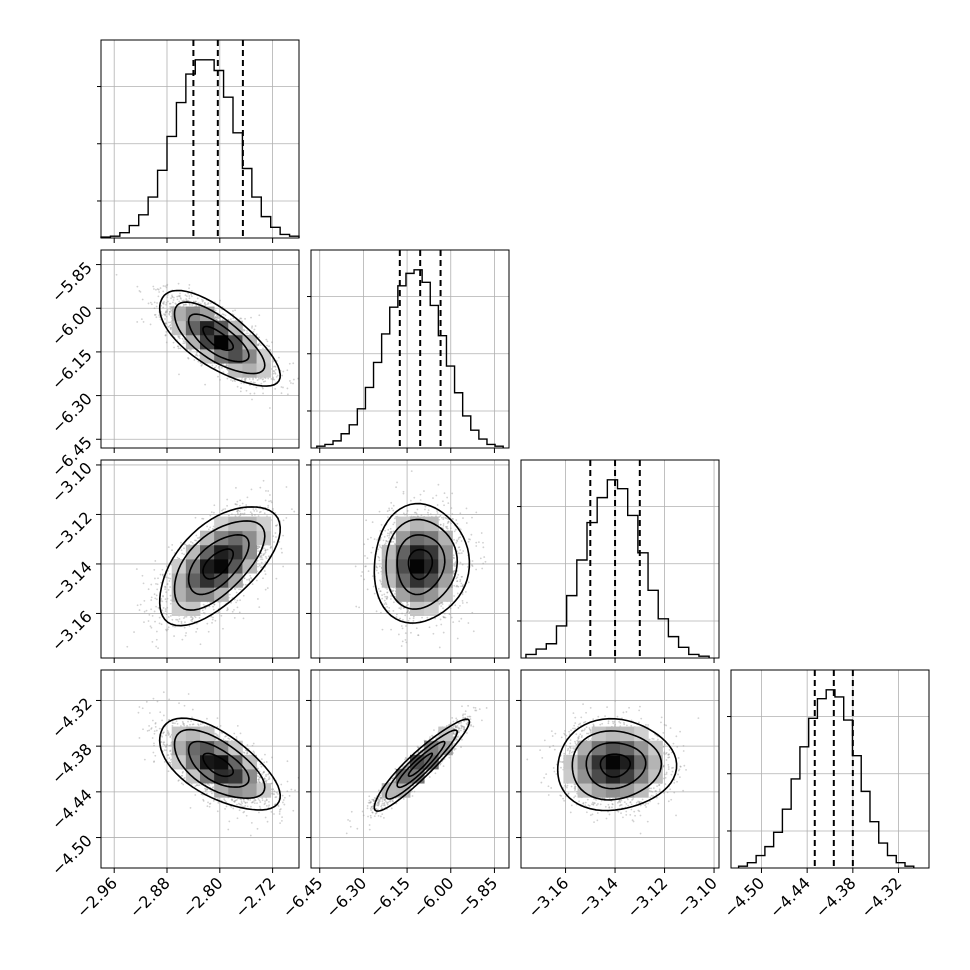  I want to click on panel-frame, so click(620, 559).